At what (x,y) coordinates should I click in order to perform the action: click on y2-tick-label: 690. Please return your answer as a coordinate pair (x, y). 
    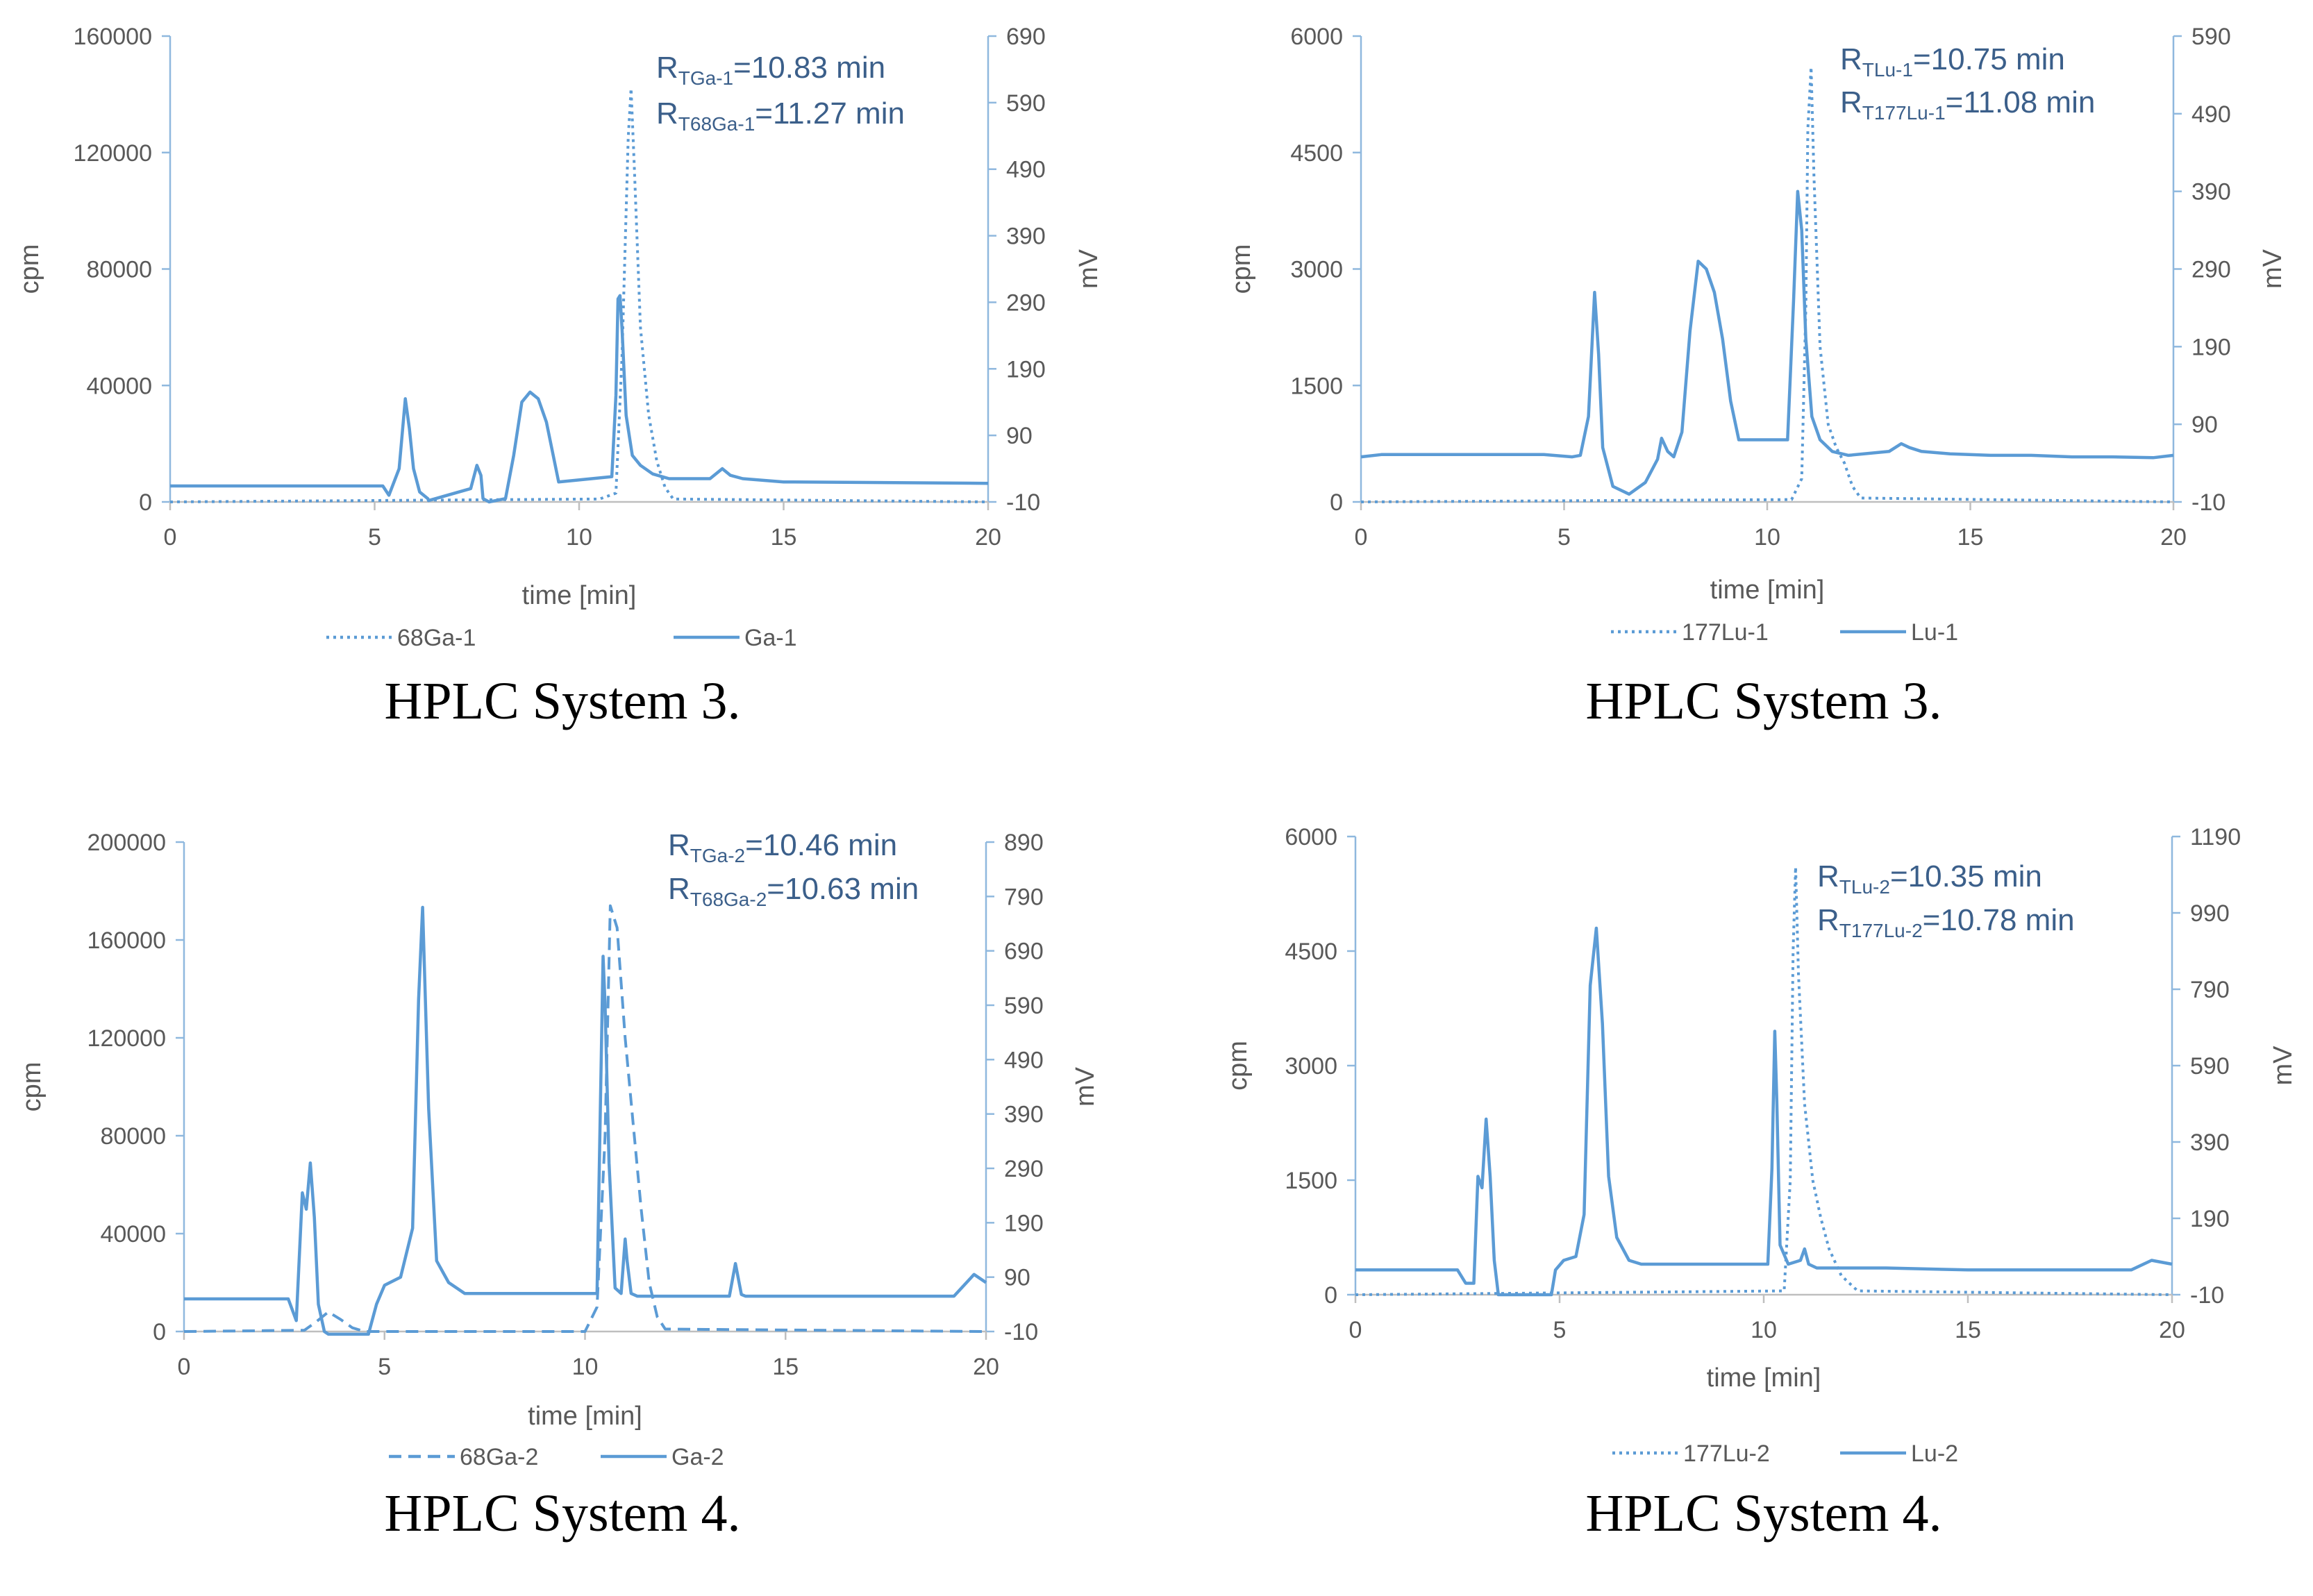
    Looking at the image, I should click on (1026, 37).